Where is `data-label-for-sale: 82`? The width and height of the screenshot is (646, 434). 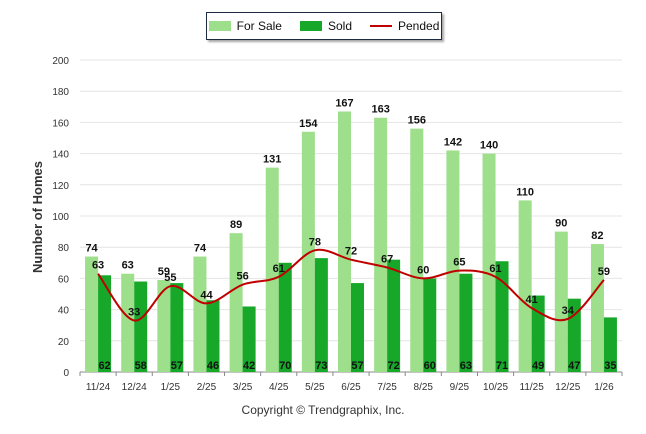 data-label-for-sale: 82 is located at coordinates (597, 236).